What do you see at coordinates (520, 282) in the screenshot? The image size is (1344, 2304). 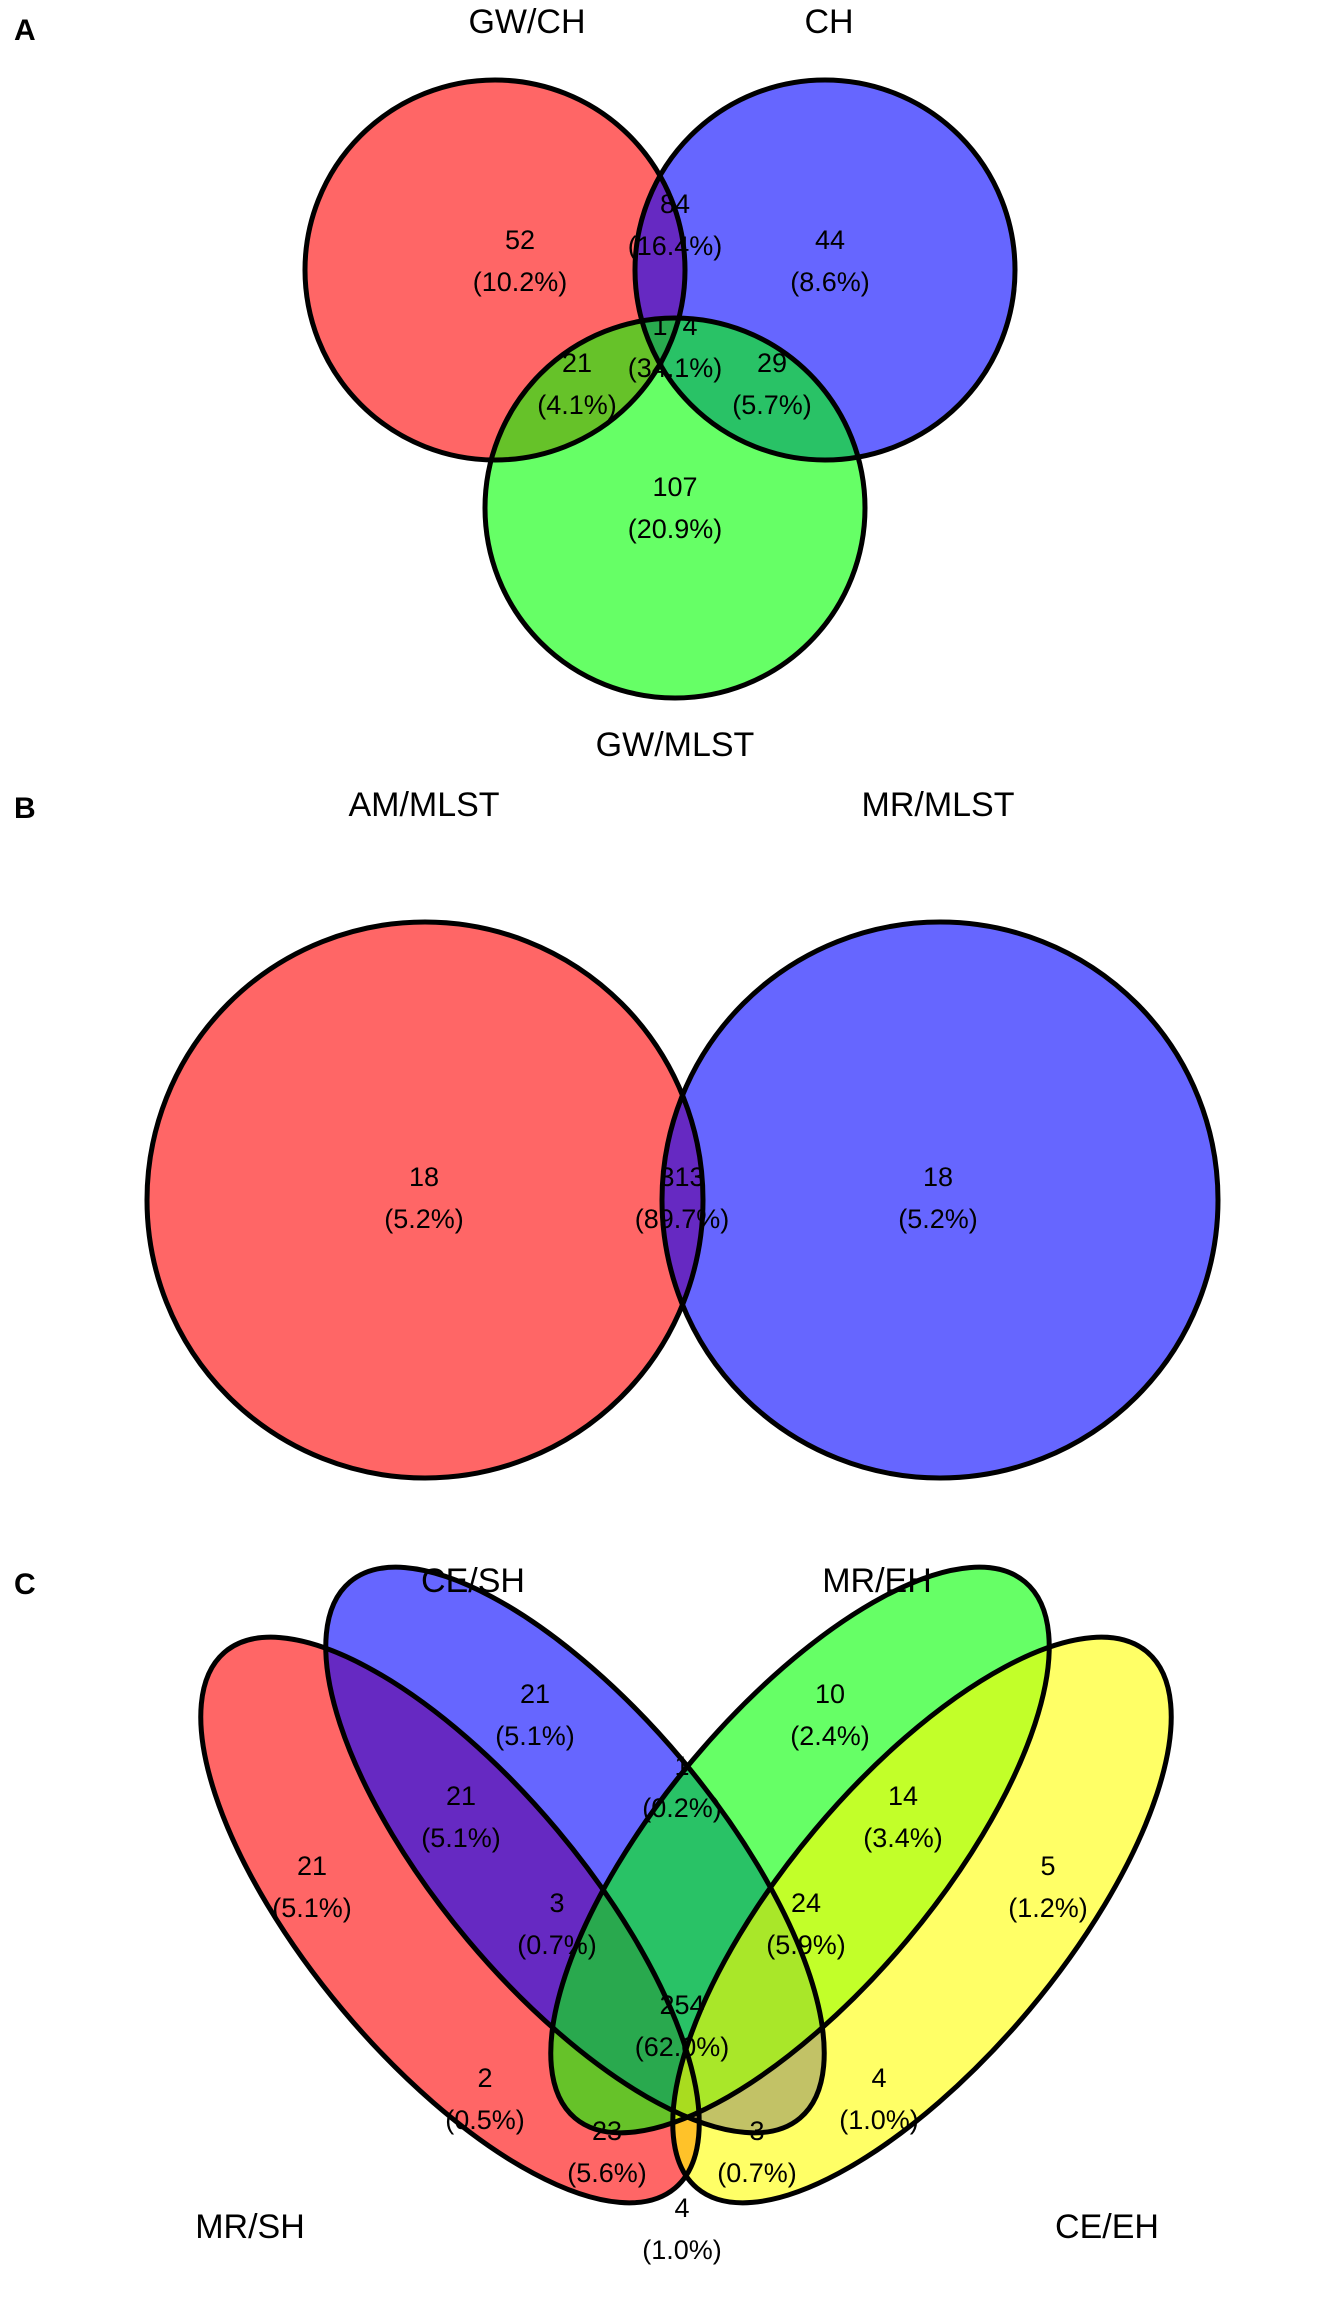 I see `venn-a-red-only-percent: (10.2%)` at bounding box center [520, 282].